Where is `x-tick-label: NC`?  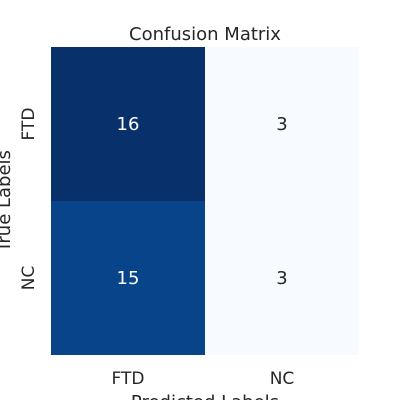 x-tick-label: NC is located at coordinates (282, 379).